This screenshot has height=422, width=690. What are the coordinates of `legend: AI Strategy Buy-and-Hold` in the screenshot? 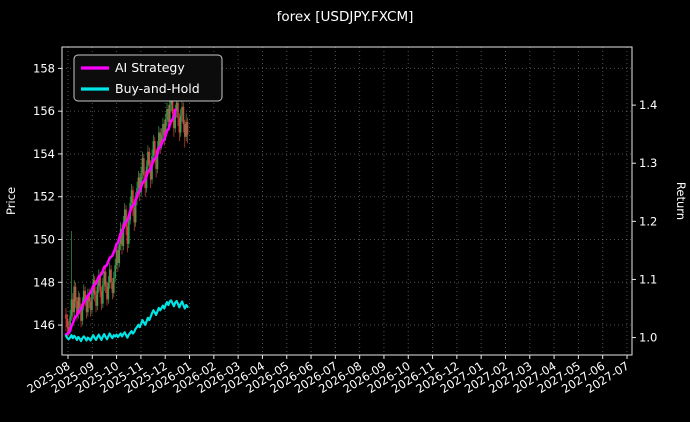 It's located at (148, 78).